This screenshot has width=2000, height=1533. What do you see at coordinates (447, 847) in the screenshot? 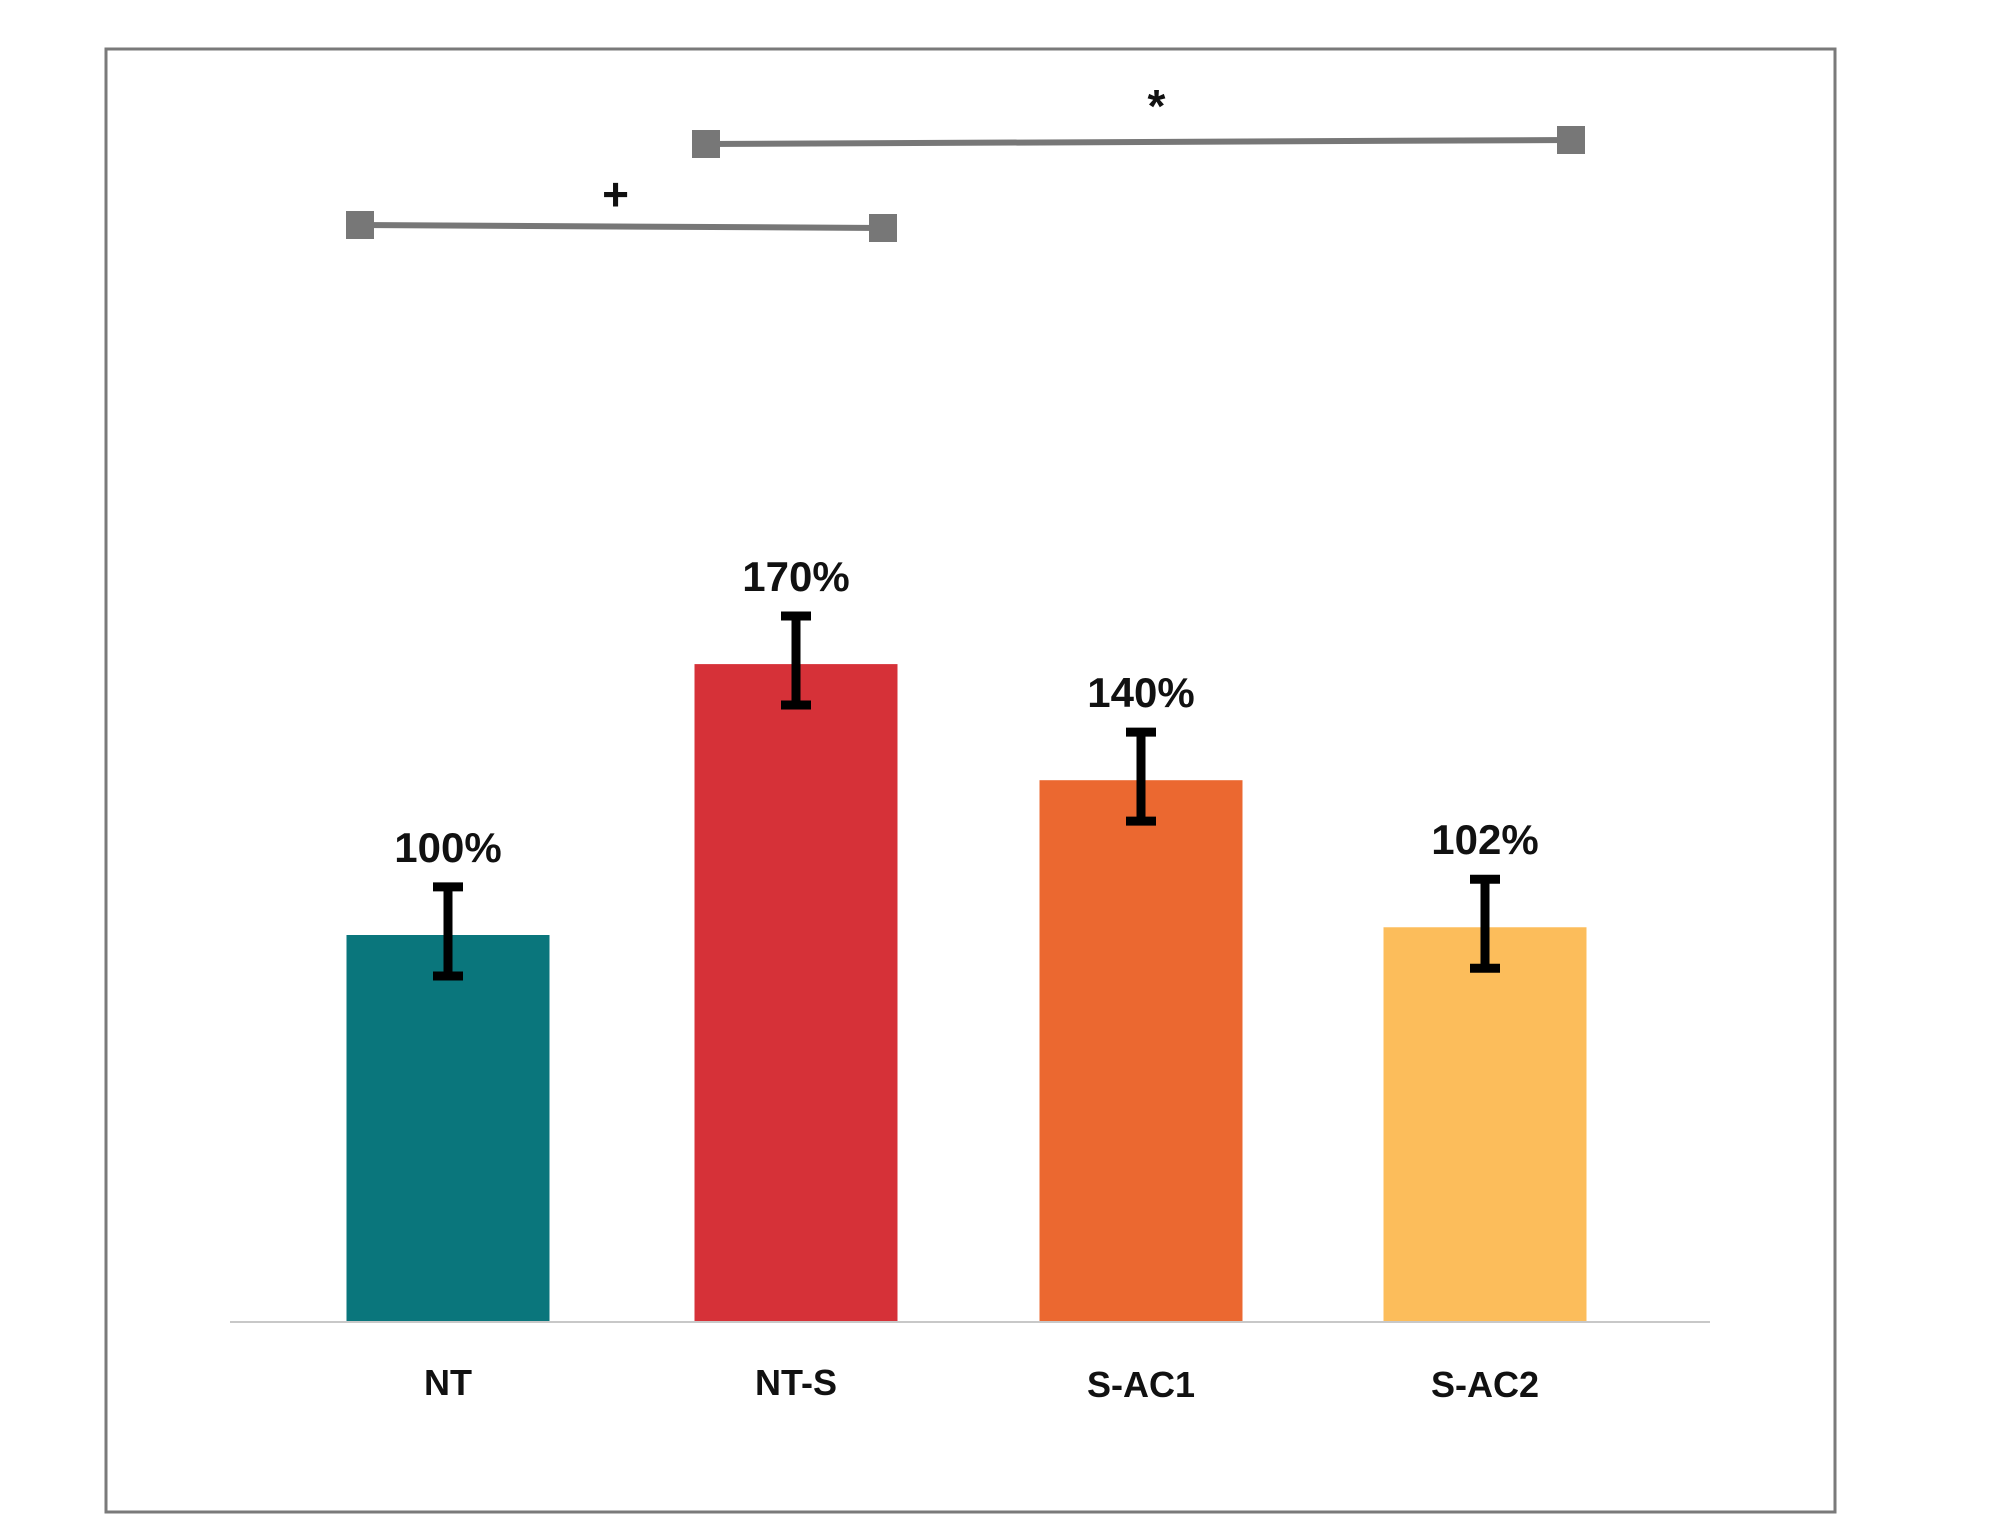
I see `value-label-nt: 100%` at bounding box center [447, 847].